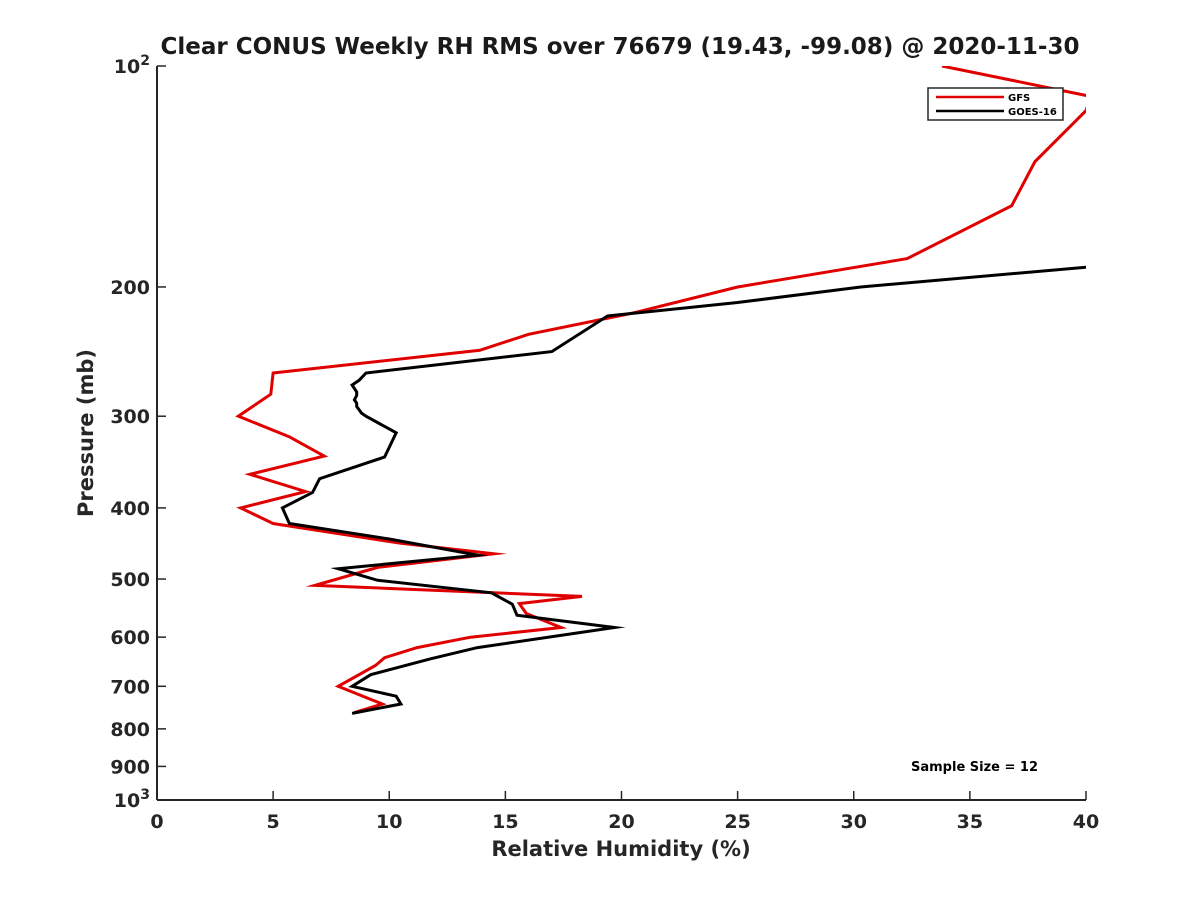 This screenshot has width=1200, height=904. What do you see at coordinates (970, 822) in the screenshot?
I see `x-tick-label: 35` at bounding box center [970, 822].